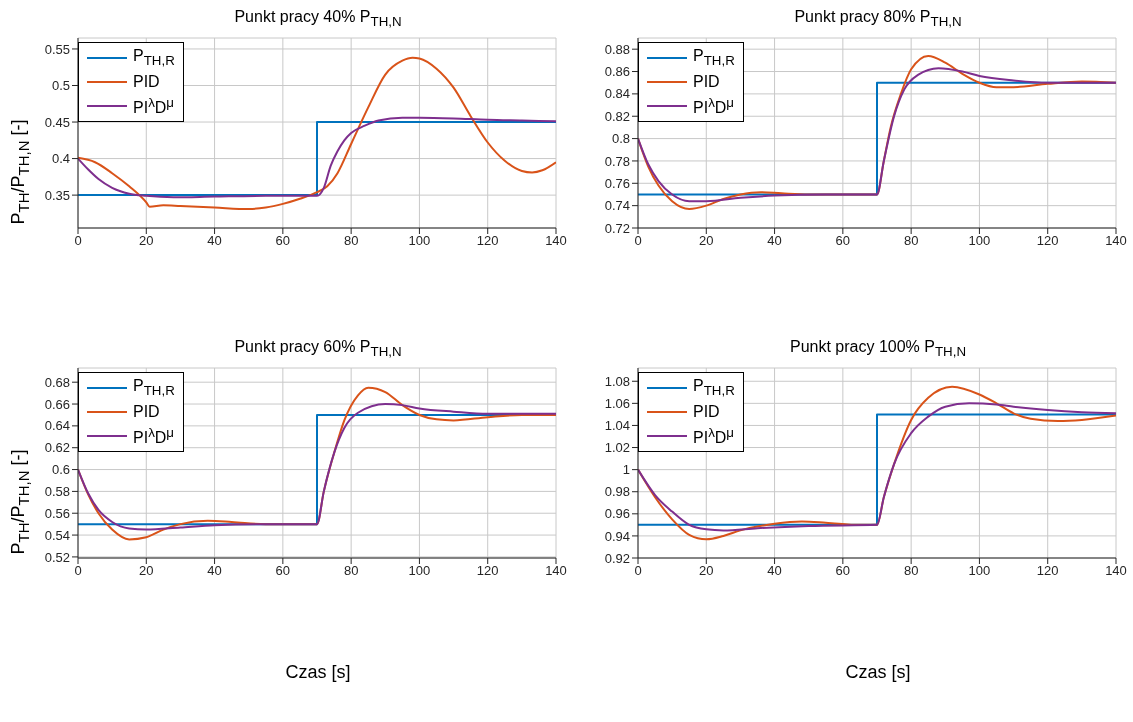  I want to click on y-tick-label: 0.55, so click(57, 49).